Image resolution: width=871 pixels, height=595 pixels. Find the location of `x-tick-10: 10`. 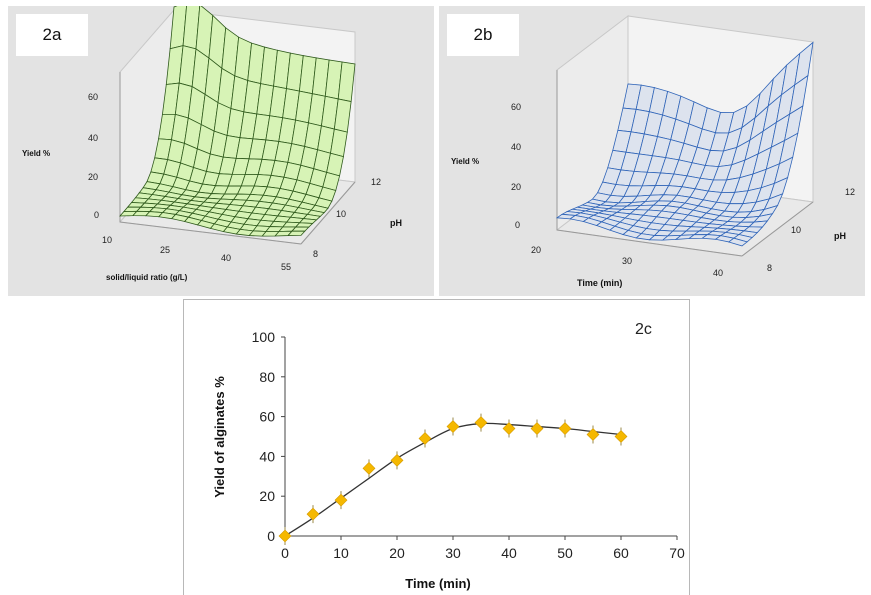

x-tick-10: 10 is located at coordinates (107, 240).